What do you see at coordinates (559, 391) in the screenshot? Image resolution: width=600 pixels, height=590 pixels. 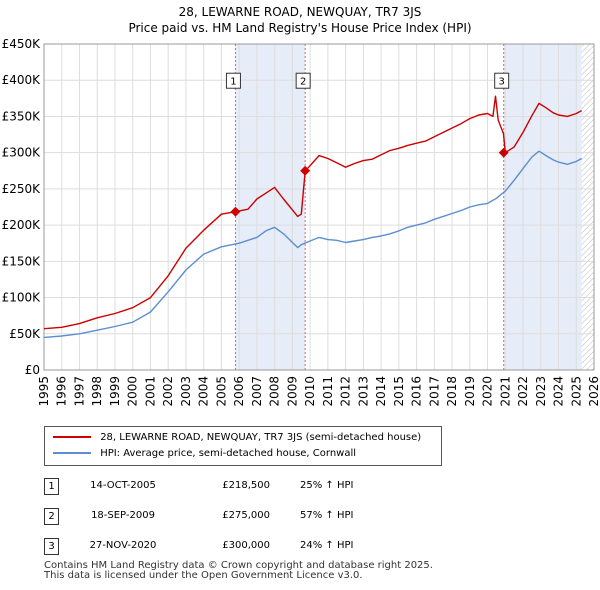 I see `x-tick-label: 2024` at bounding box center [559, 391].